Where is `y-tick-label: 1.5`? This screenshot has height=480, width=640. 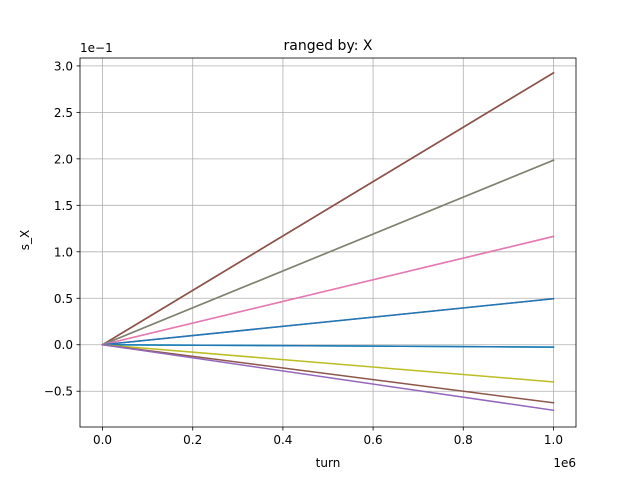
y-tick-label: 1.5 is located at coordinates (63, 206).